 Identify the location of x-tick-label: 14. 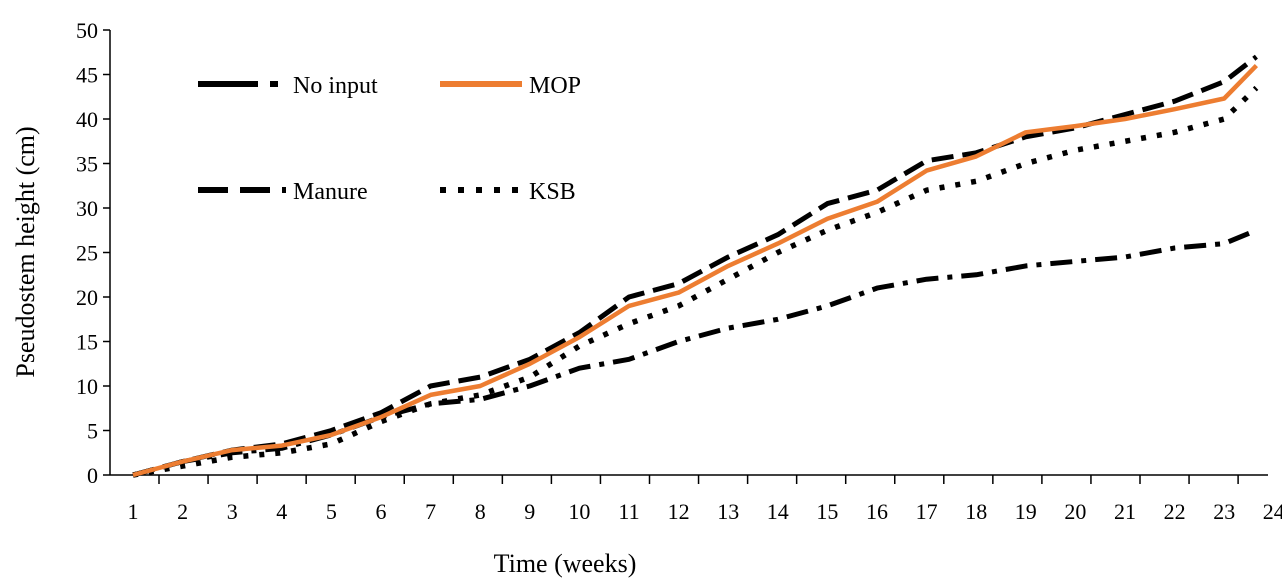
(778, 511).